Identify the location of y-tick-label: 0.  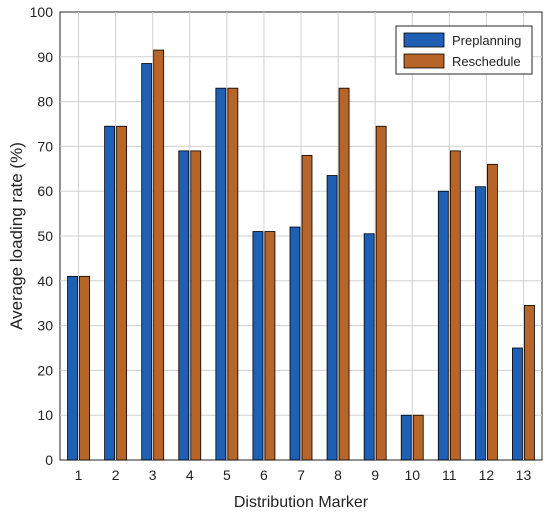
(49, 460).